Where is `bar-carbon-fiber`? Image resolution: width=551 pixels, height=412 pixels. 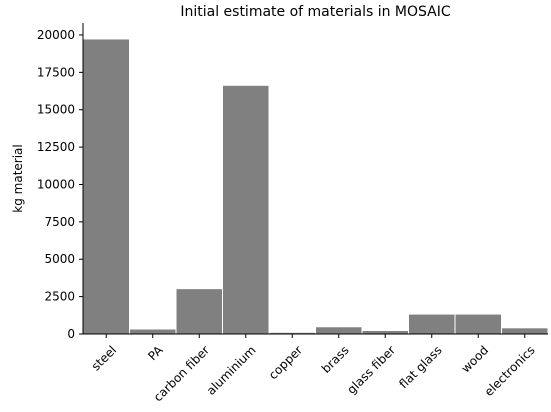 bar-carbon-fiber is located at coordinates (199, 311).